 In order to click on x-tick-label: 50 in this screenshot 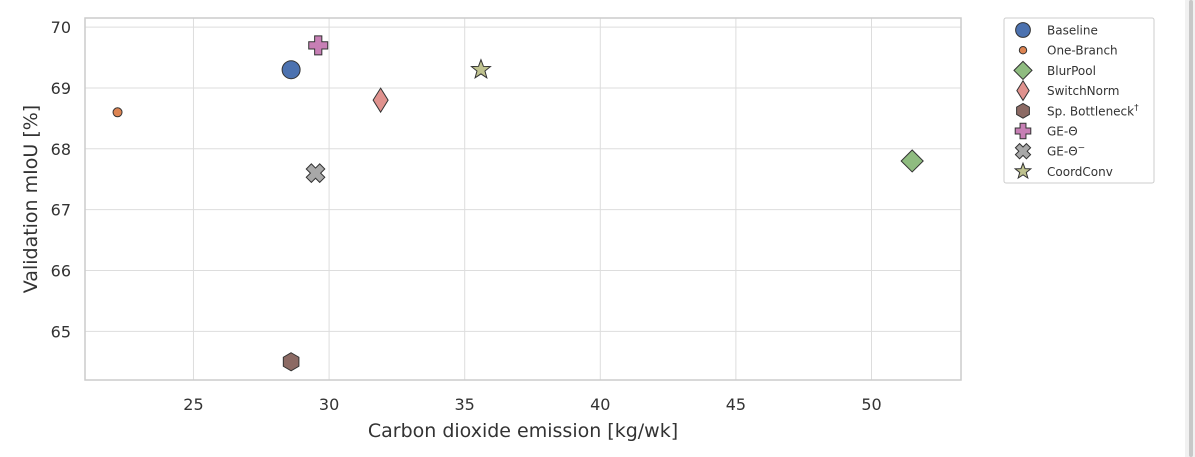, I will do `click(871, 404)`.